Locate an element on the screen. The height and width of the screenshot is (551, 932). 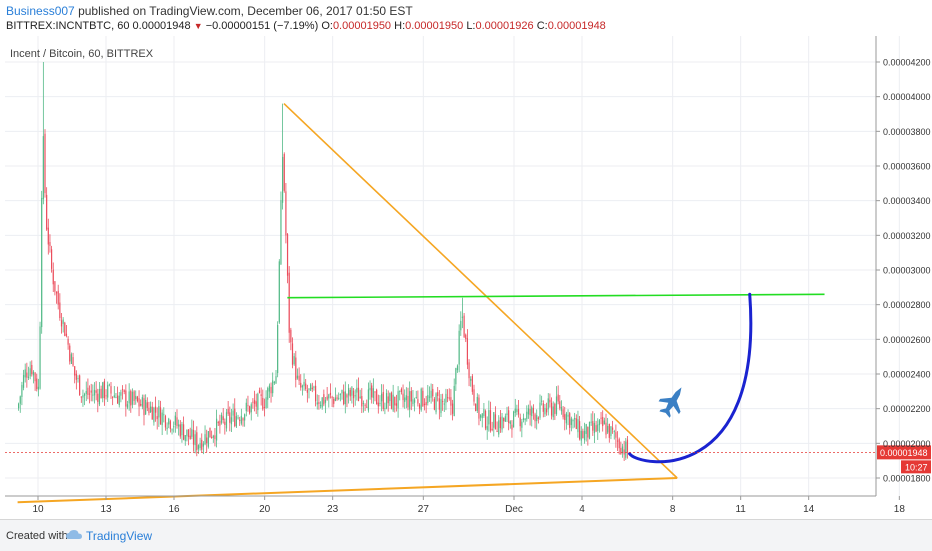
y-tick-label: 0.00003000 is located at coordinates (907, 271).